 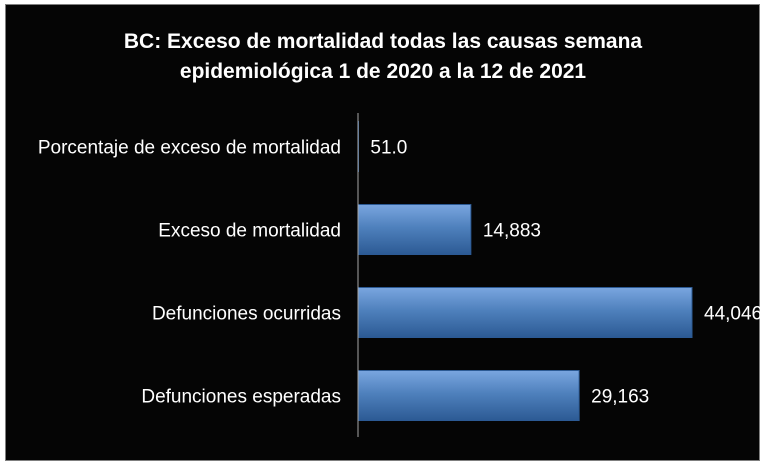 I want to click on category-label: Defunciones esperadas, so click(x=241, y=397).